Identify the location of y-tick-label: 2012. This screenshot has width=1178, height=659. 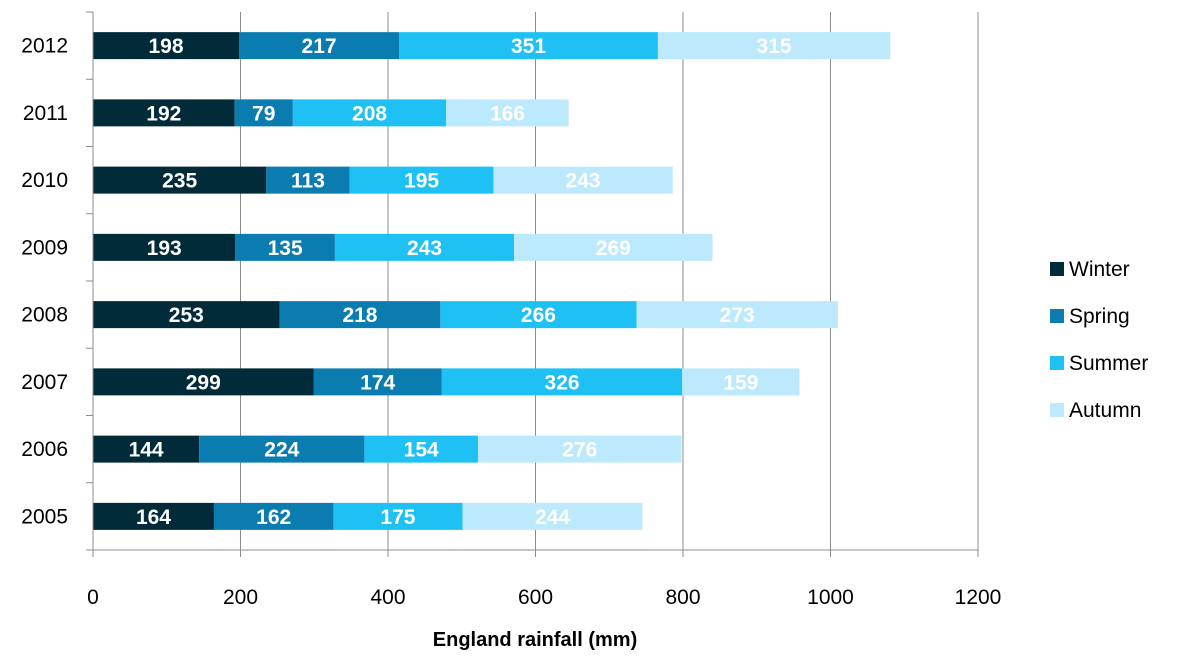
(44, 46).